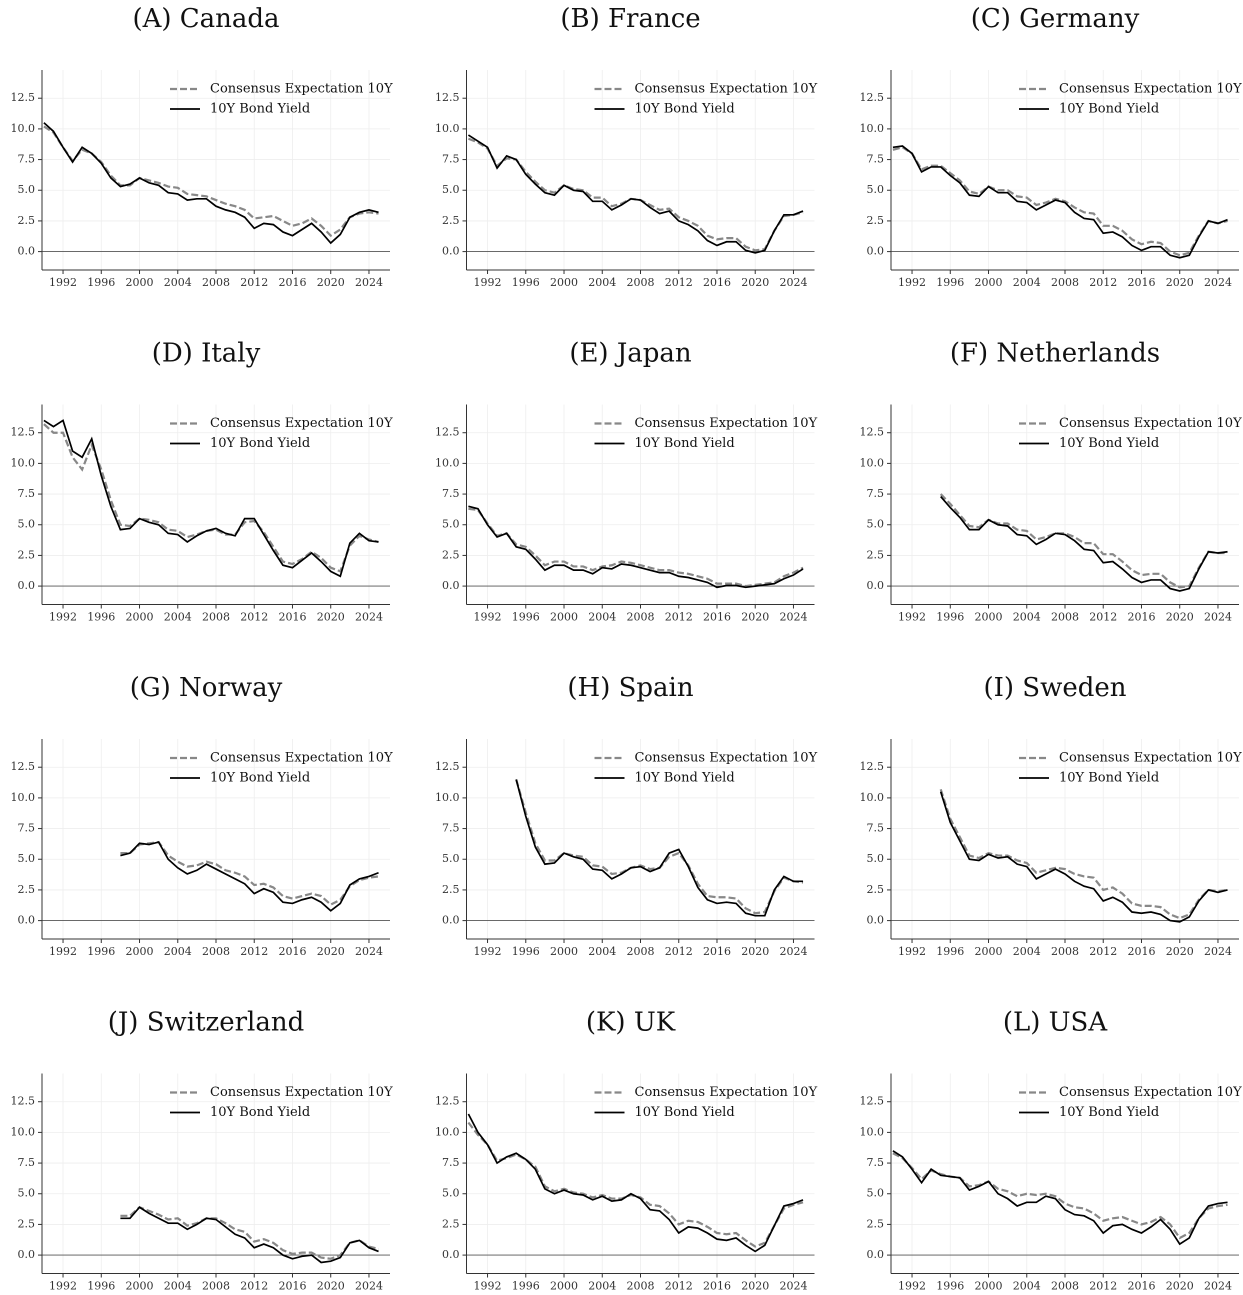 Image resolution: width=1243 pixels, height=1295 pixels. What do you see at coordinates (205, 19) in the screenshot?
I see `chart-title: (A) Canada` at bounding box center [205, 19].